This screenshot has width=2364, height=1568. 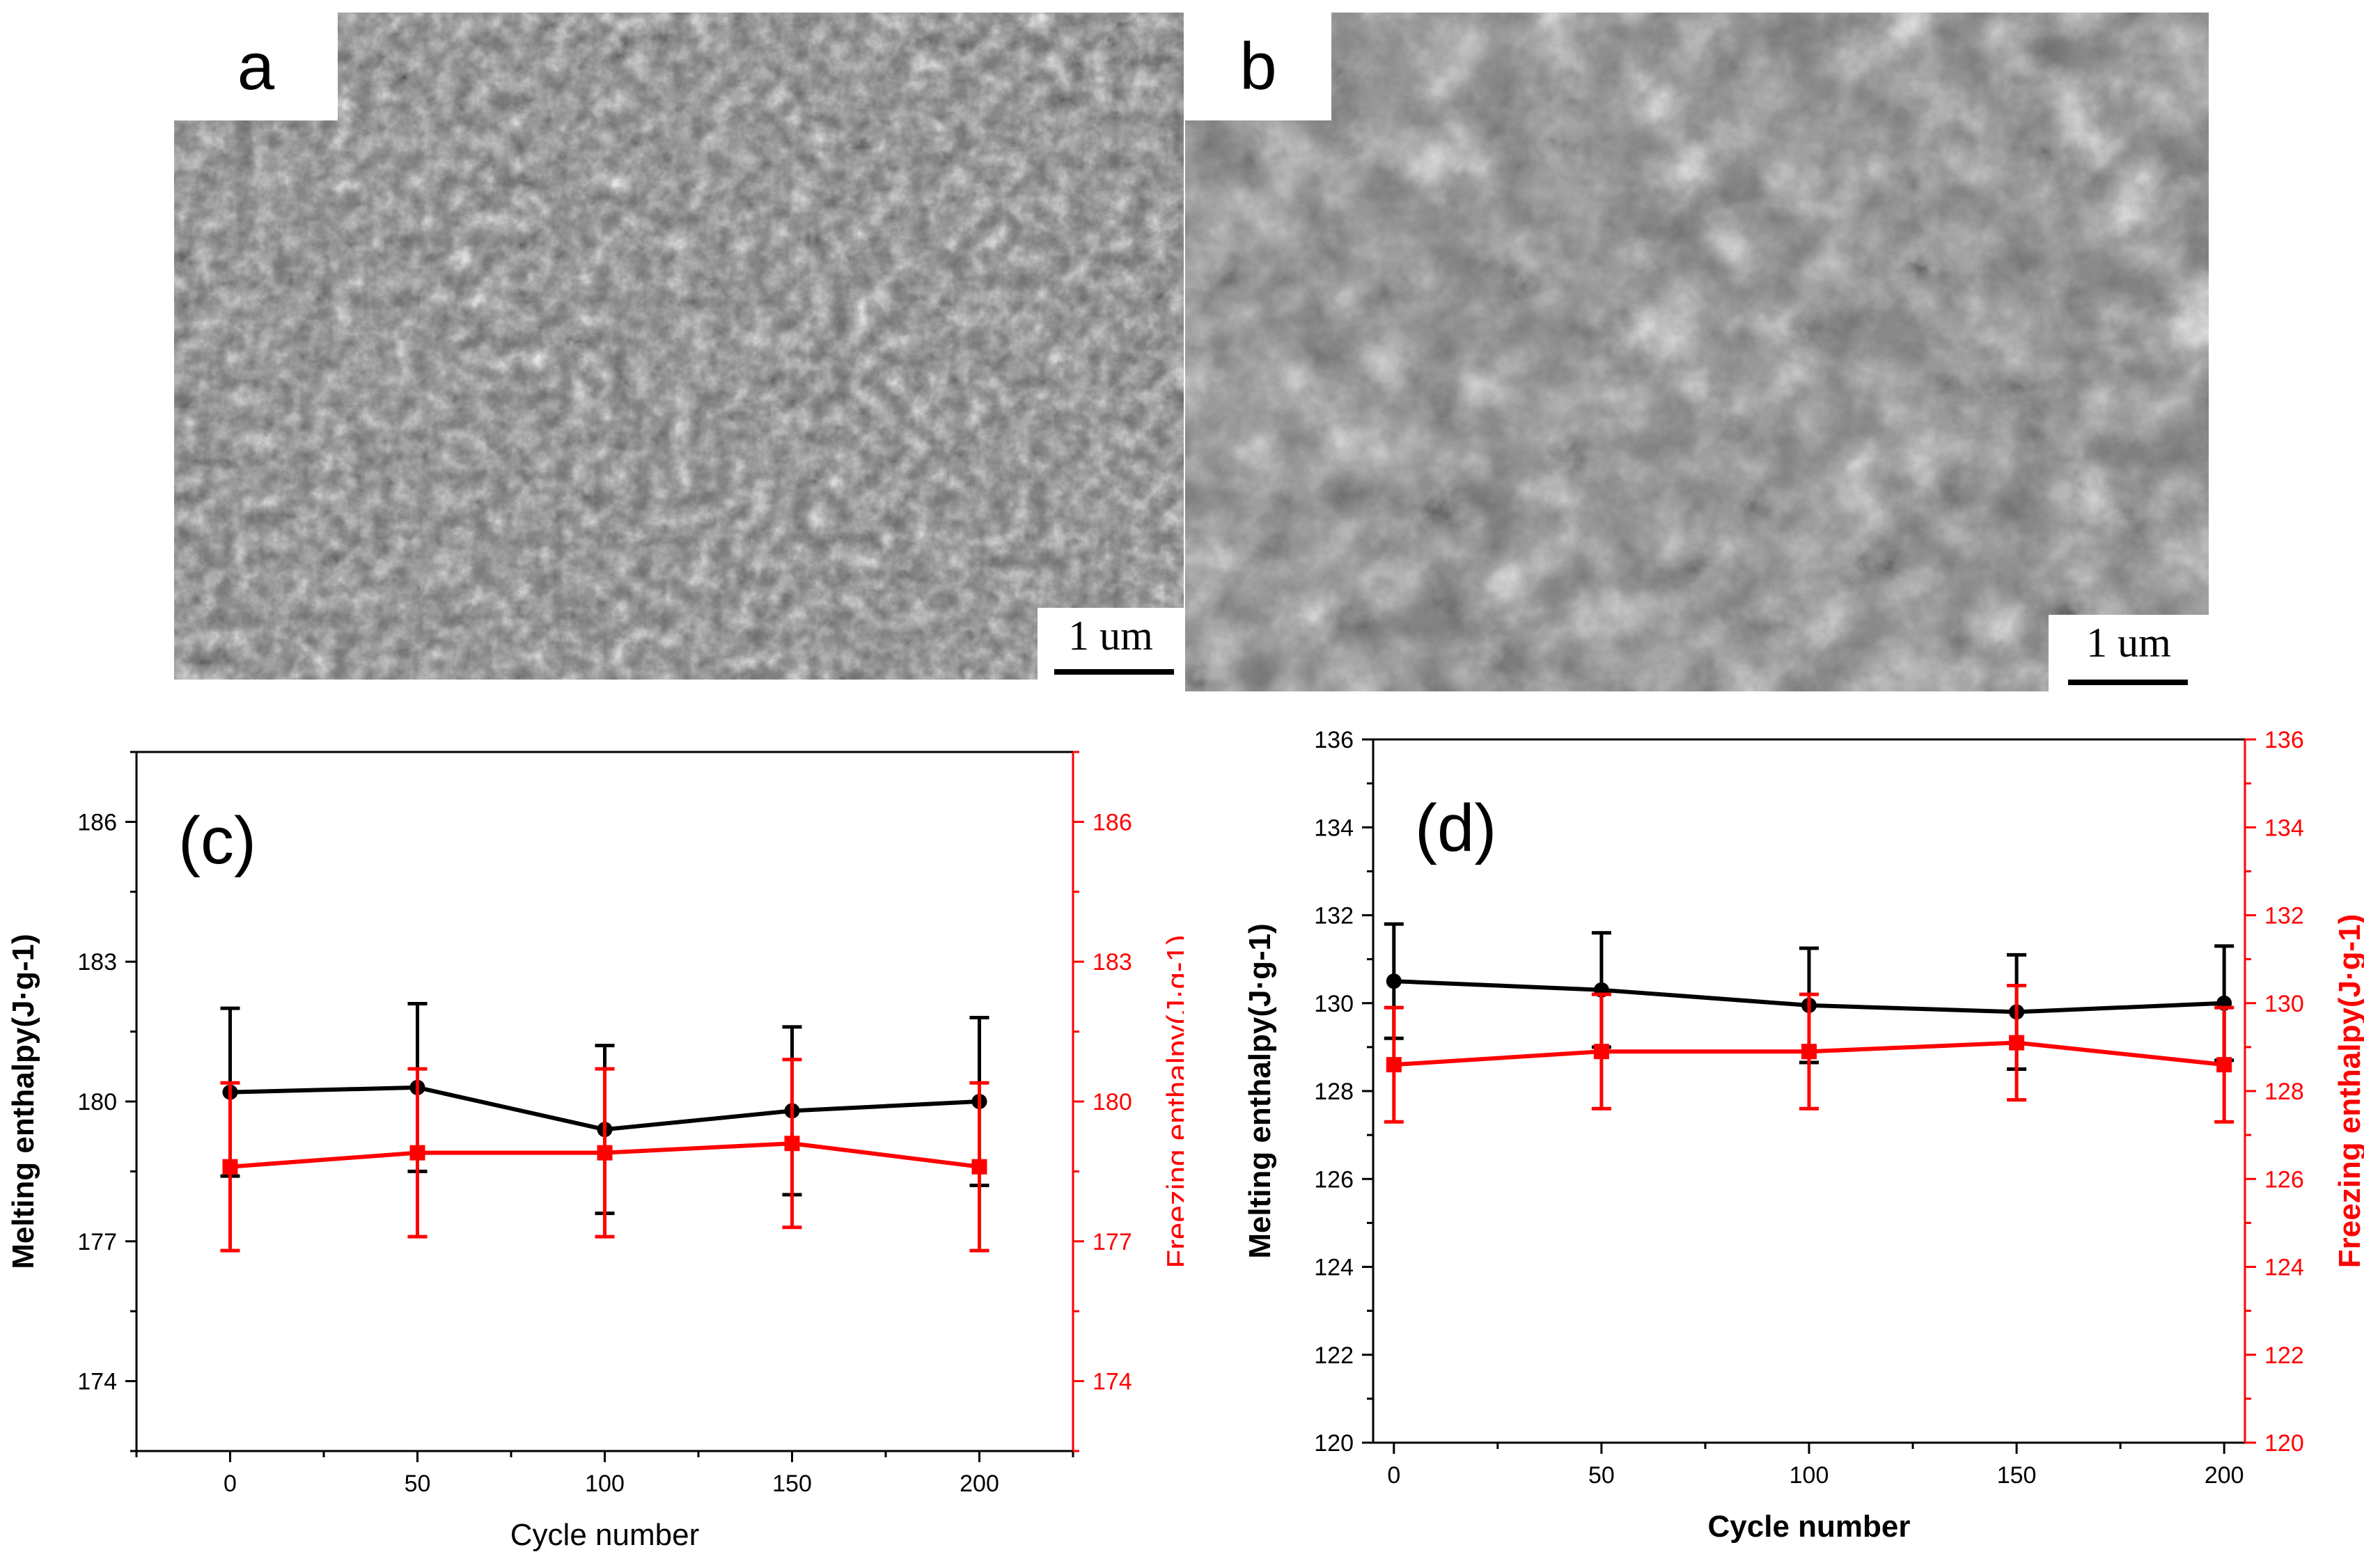 What do you see at coordinates (1334, 1443) in the screenshot?
I see `y-left-tick-label: 120` at bounding box center [1334, 1443].